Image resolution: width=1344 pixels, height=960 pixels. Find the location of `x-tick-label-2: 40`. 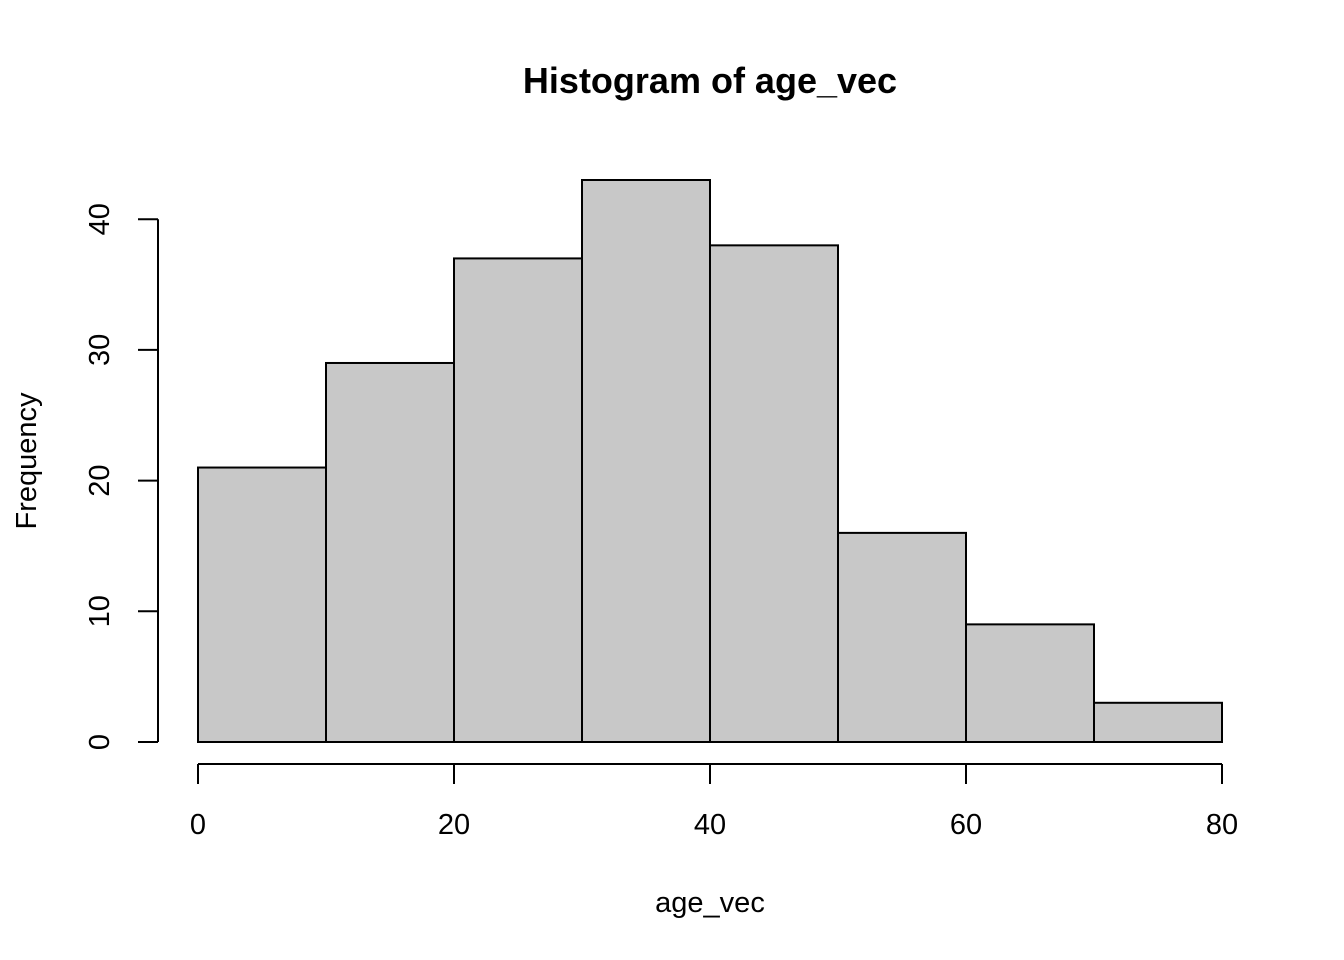

x-tick-label-2: 40 is located at coordinates (710, 825).